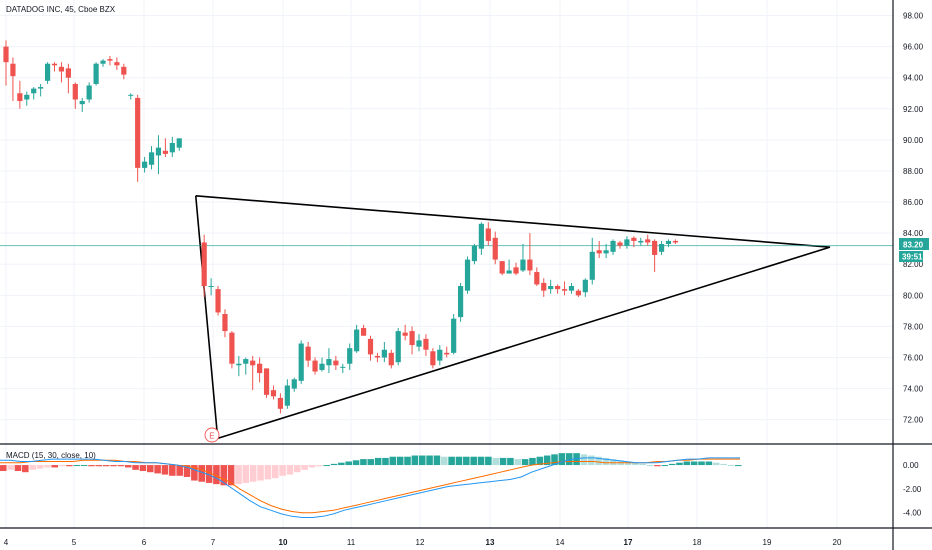 The height and width of the screenshot is (550, 932). I want to click on price-tick-label: 90.00, so click(913, 140).